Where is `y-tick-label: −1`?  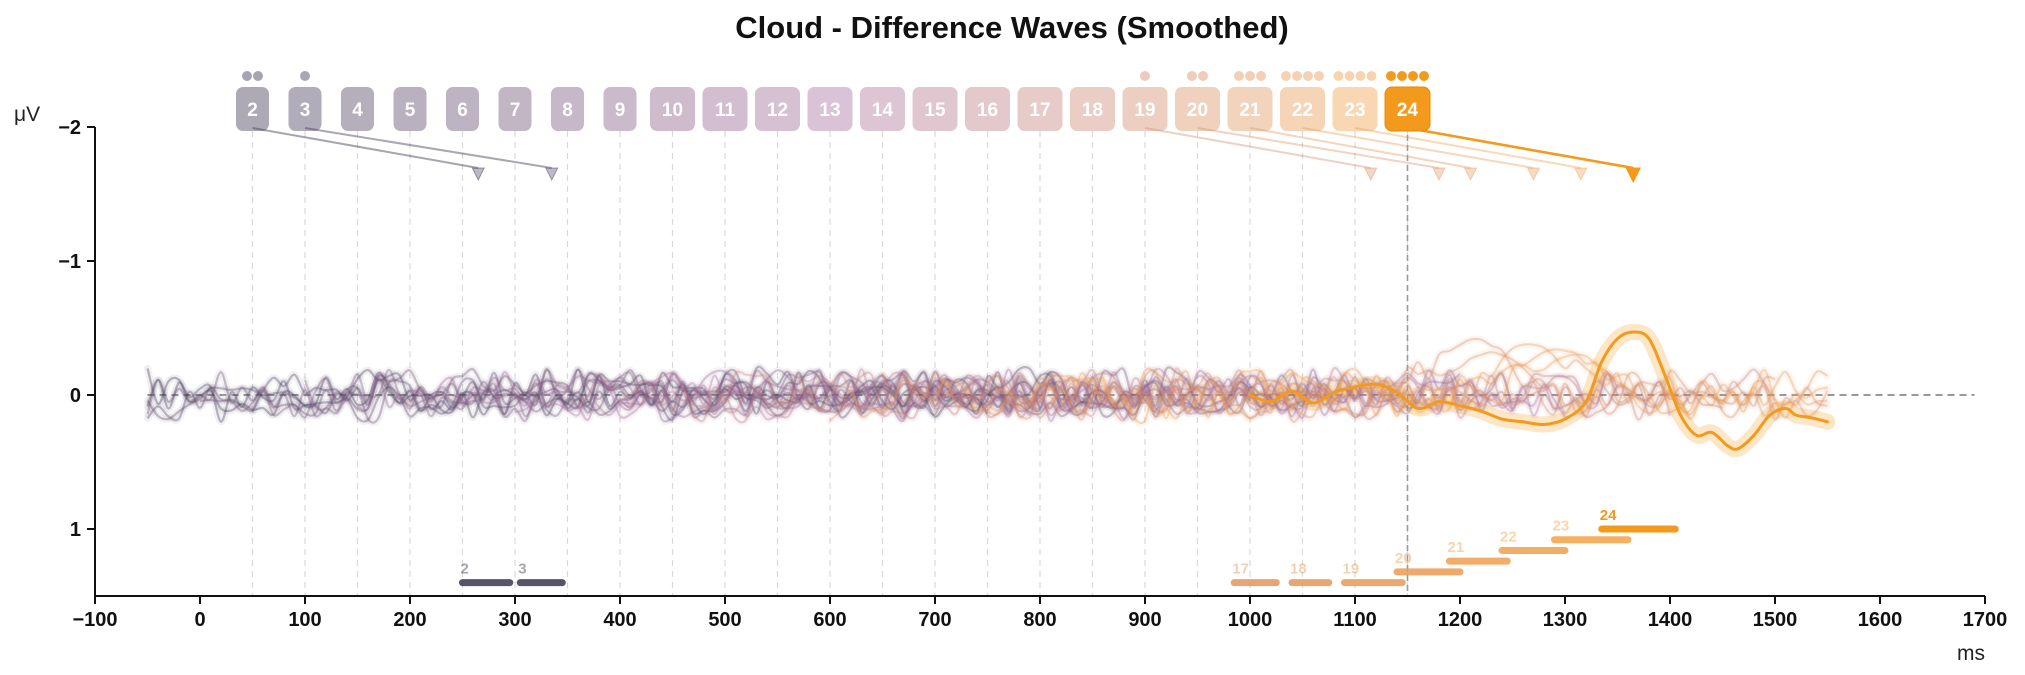 y-tick-label: −1 is located at coordinates (69, 262).